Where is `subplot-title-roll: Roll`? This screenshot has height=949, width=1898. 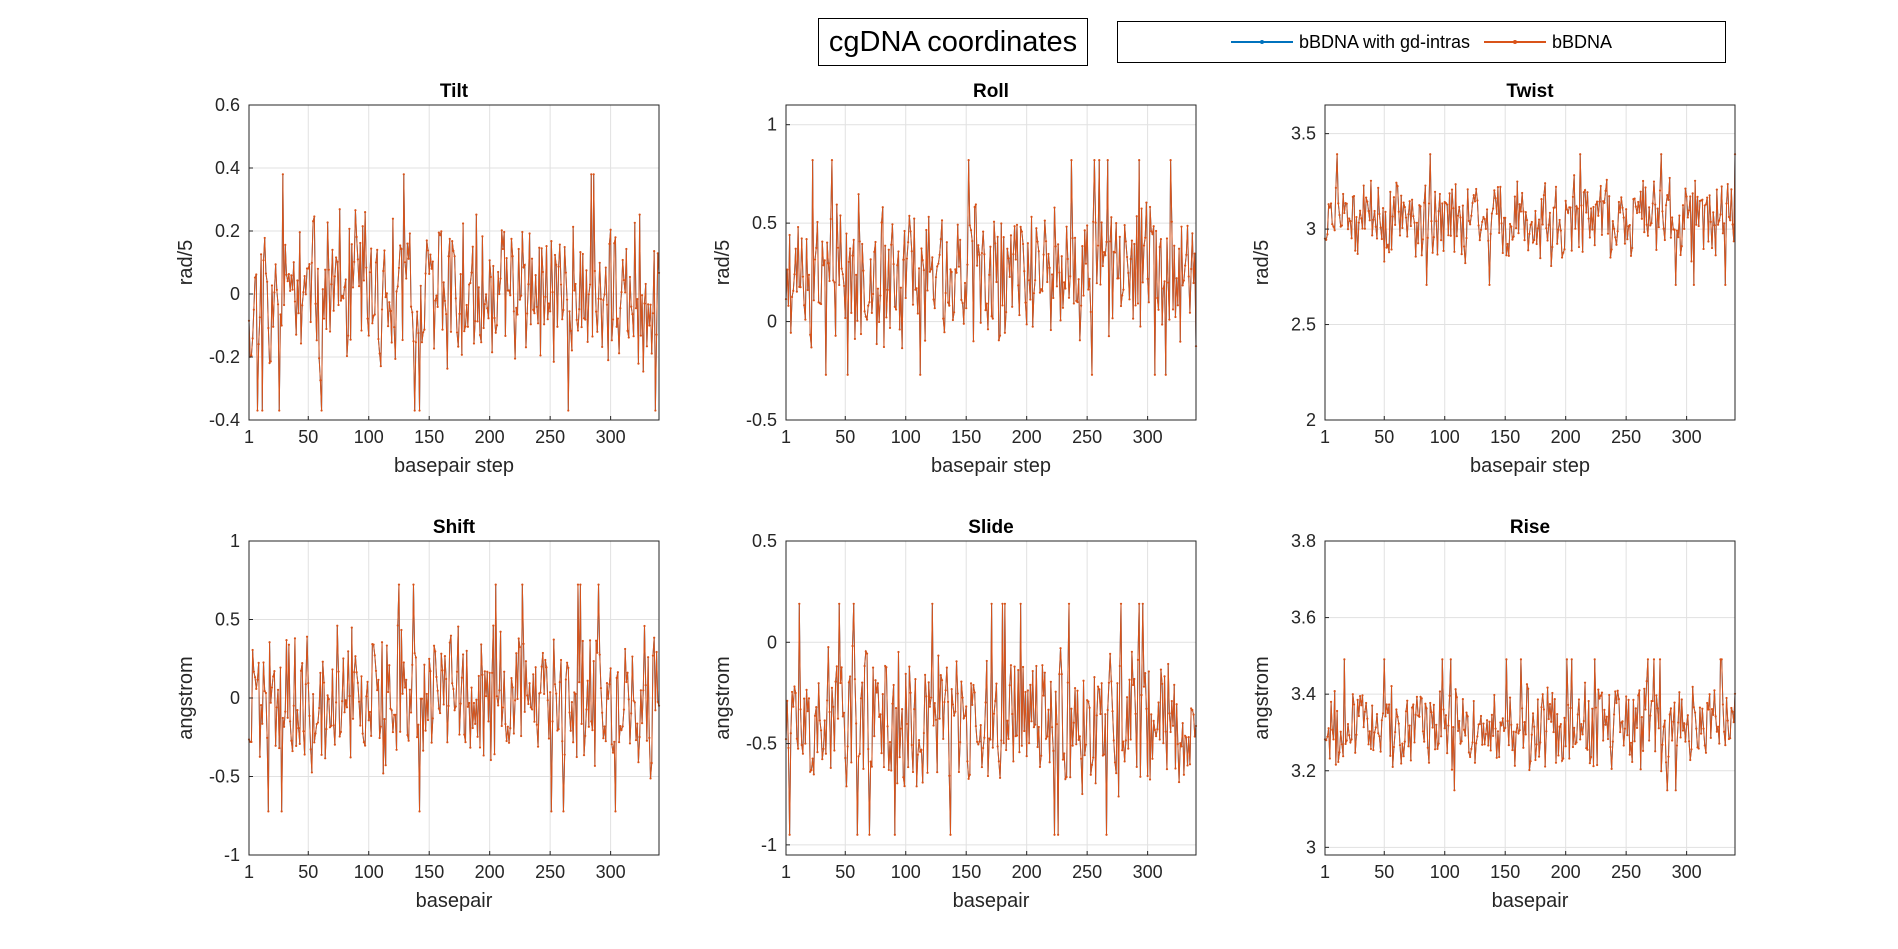 subplot-title-roll: Roll is located at coordinates (991, 91).